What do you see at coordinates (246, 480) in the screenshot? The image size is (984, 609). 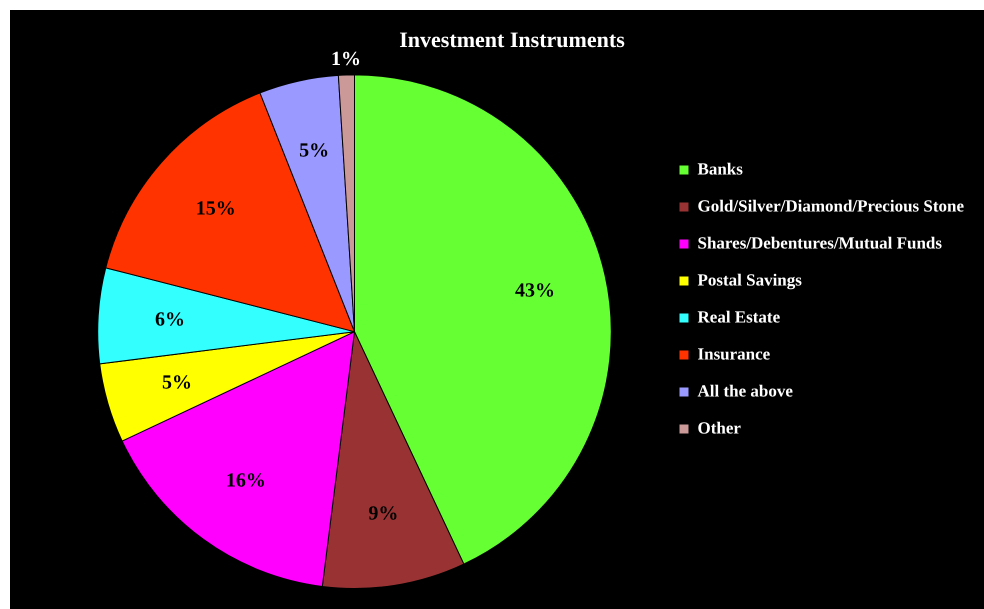 I see `data-label: 16%` at bounding box center [246, 480].